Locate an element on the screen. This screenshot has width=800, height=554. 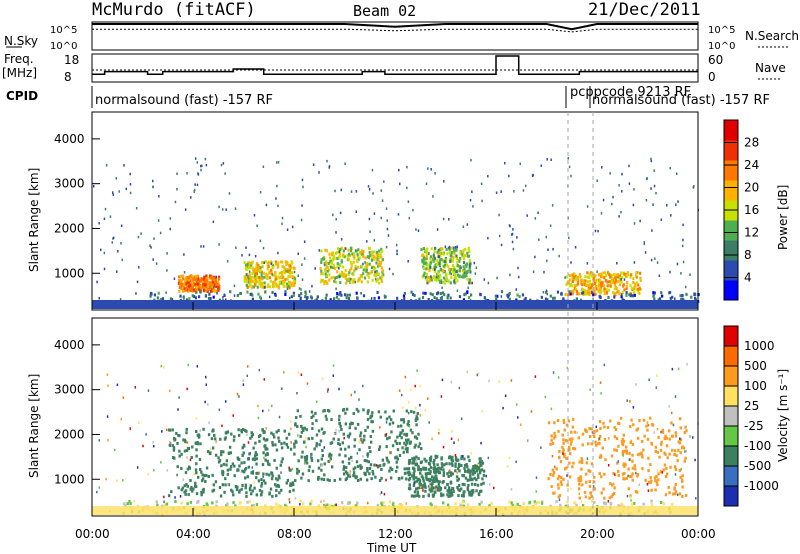
cbar-tick-label: -100 is located at coordinates (757, 446).